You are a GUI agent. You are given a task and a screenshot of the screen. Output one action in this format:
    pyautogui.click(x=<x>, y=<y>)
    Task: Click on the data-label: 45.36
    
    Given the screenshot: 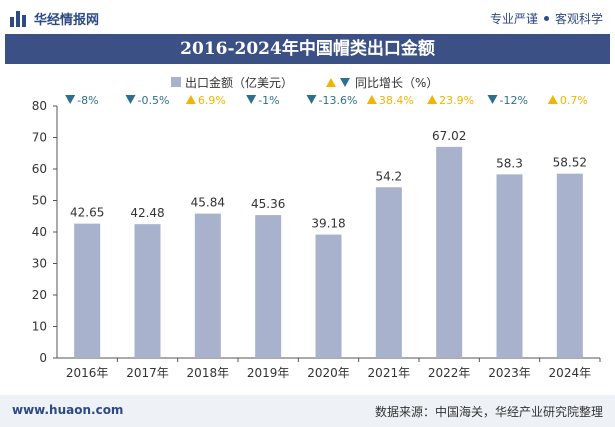 What is the action you would take?
    pyautogui.click(x=268, y=204)
    